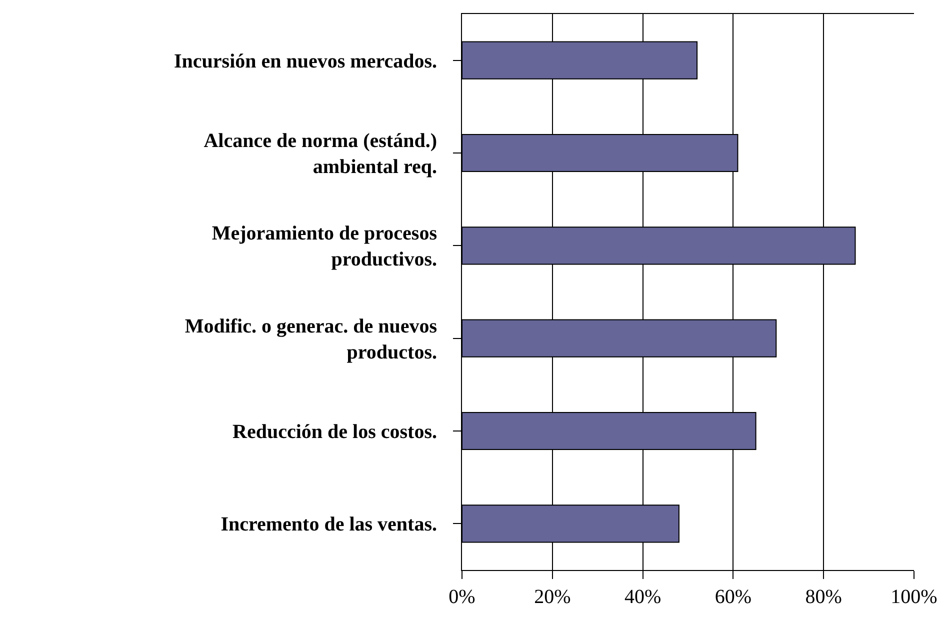 This screenshot has width=951, height=620. What do you see at coordinates (328, 525) in the screenshot?
I see `y-tick-label: Incremento de las ventas.` at bounding box center [328, 525].